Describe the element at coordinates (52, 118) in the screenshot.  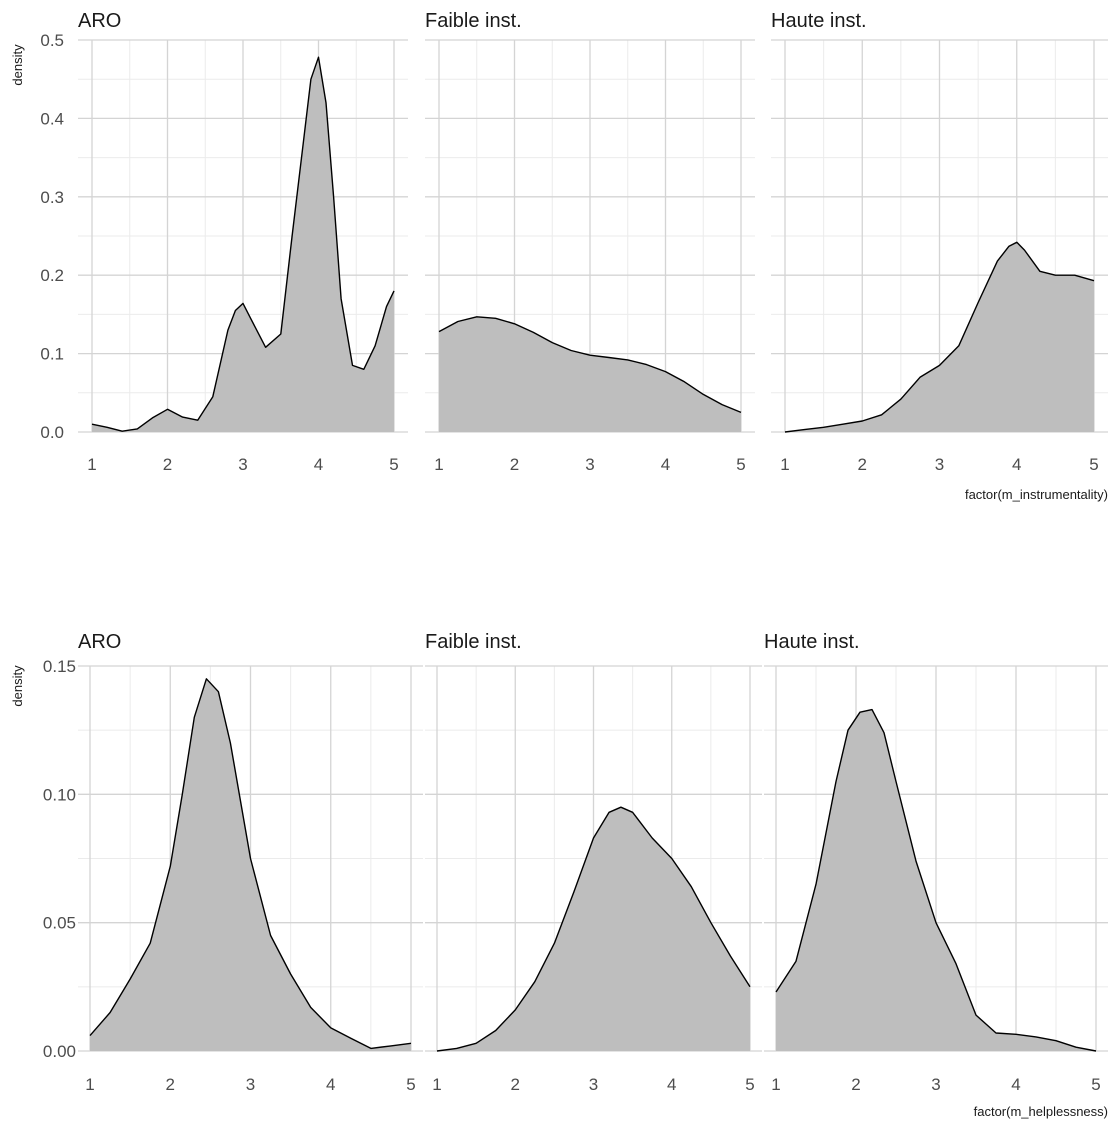
I see `y-tick-label: 0.4` at that location.